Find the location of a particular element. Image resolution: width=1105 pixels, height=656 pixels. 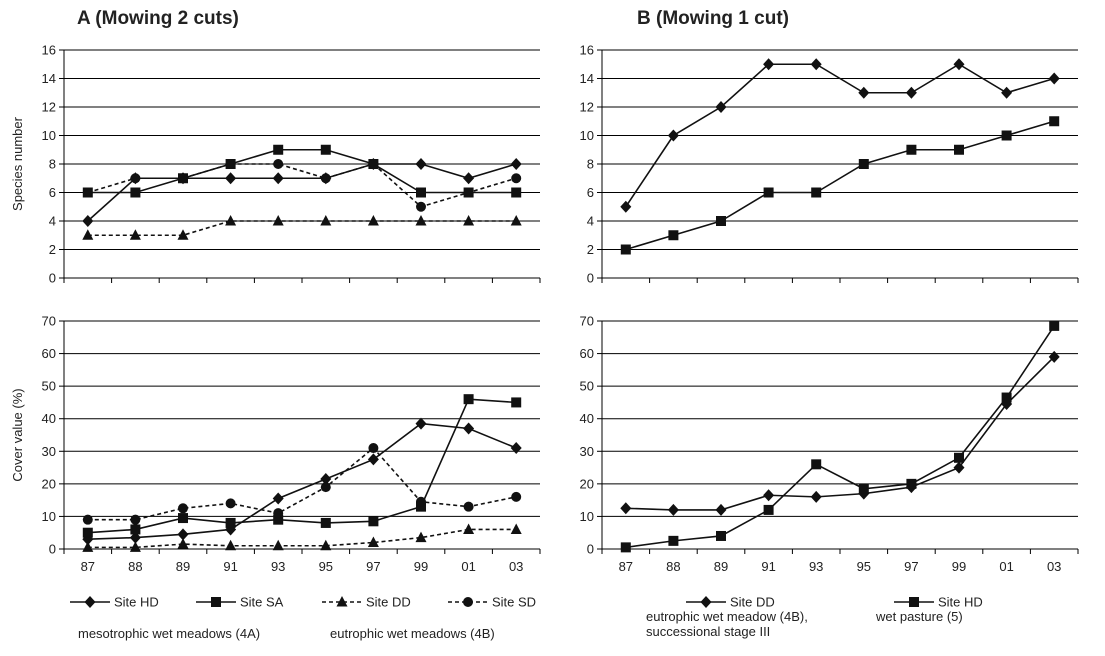

y-tick-label: 6 is located at coordinates (590, 192).